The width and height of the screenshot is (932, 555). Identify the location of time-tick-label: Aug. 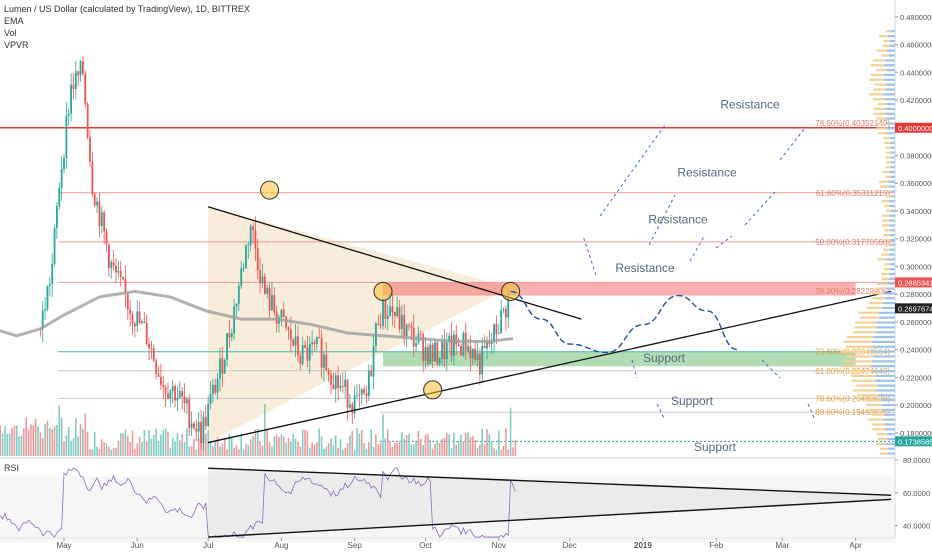
(281, 545).